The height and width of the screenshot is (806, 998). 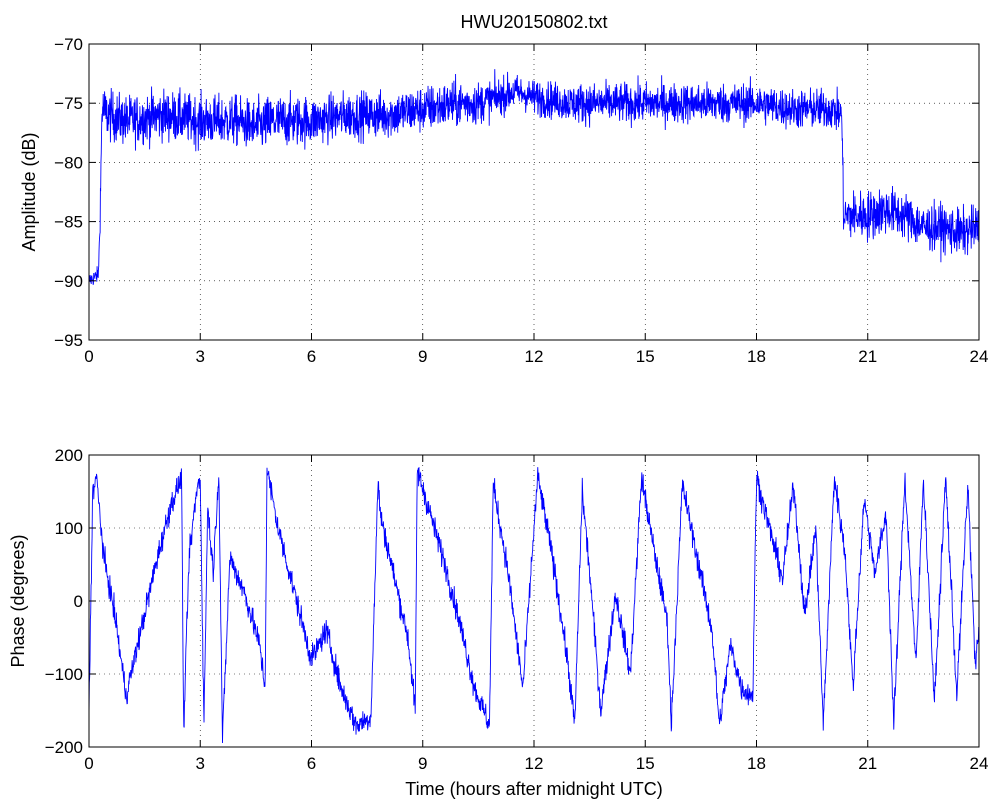 I want to click on amplitude-xtick-label: 18, so click(x=756, y=356).